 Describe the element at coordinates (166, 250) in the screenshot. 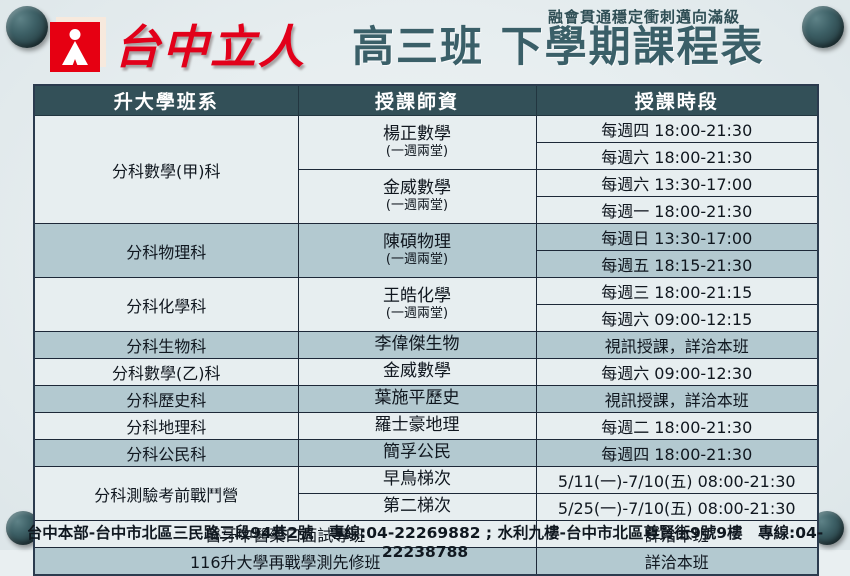

I see `cell-subject: 分科物理科` at that location.